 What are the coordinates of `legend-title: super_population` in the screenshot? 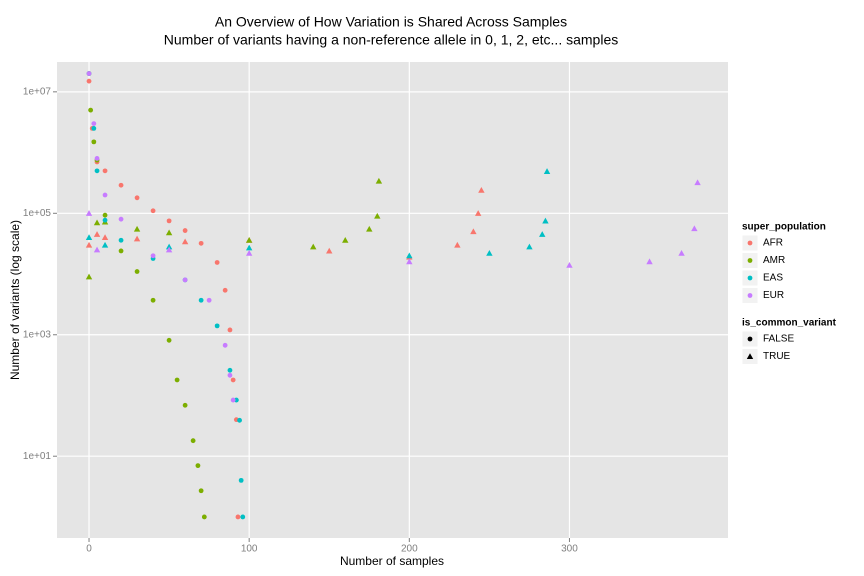 It's located at (784, 227).